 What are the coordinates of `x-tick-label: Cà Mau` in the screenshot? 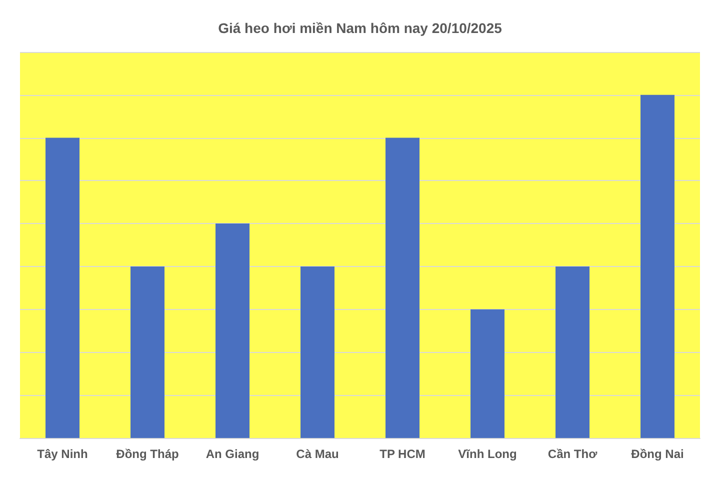 It's located at (317, 454).